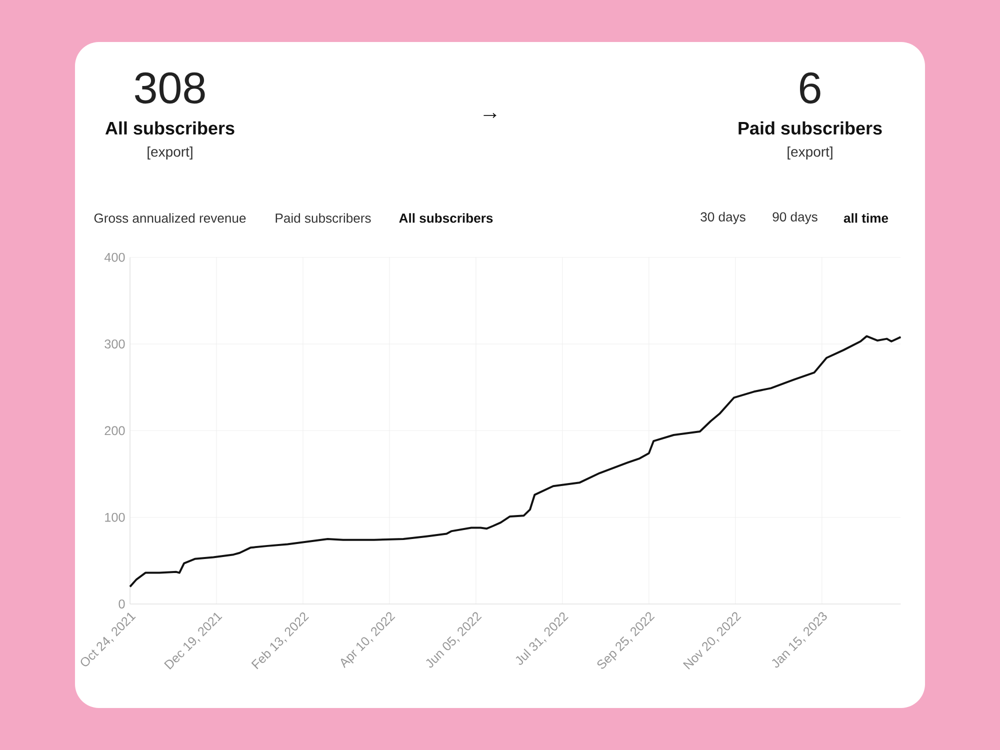 This screenshot has width=1000, height=750. What do you see at coordinates (121, 604) in the screenshot?
I see `y-tick-label: 0` at bounding box center [121, 604].